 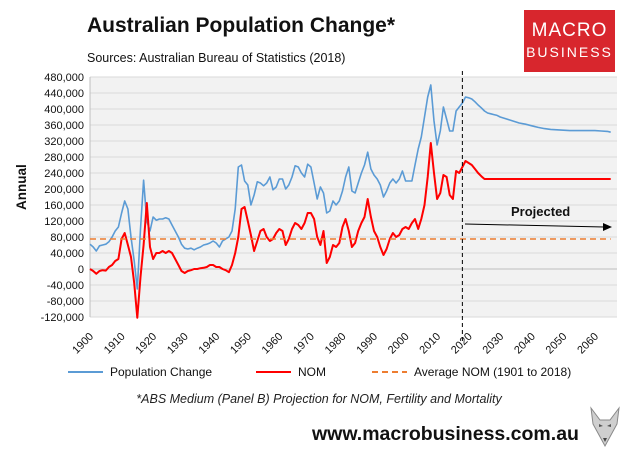 What do you see at coordinates (64, 142) in the screenshot?
I see `y-tick-label: 320,000` at bounding box center [64, 142].